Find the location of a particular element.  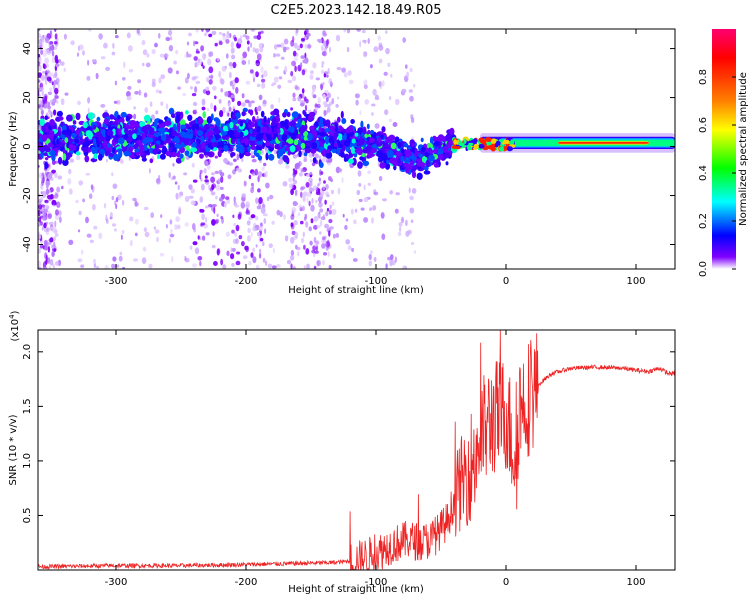

spectrogram-ytick-label: 20 is located at coordinates (27, 97).